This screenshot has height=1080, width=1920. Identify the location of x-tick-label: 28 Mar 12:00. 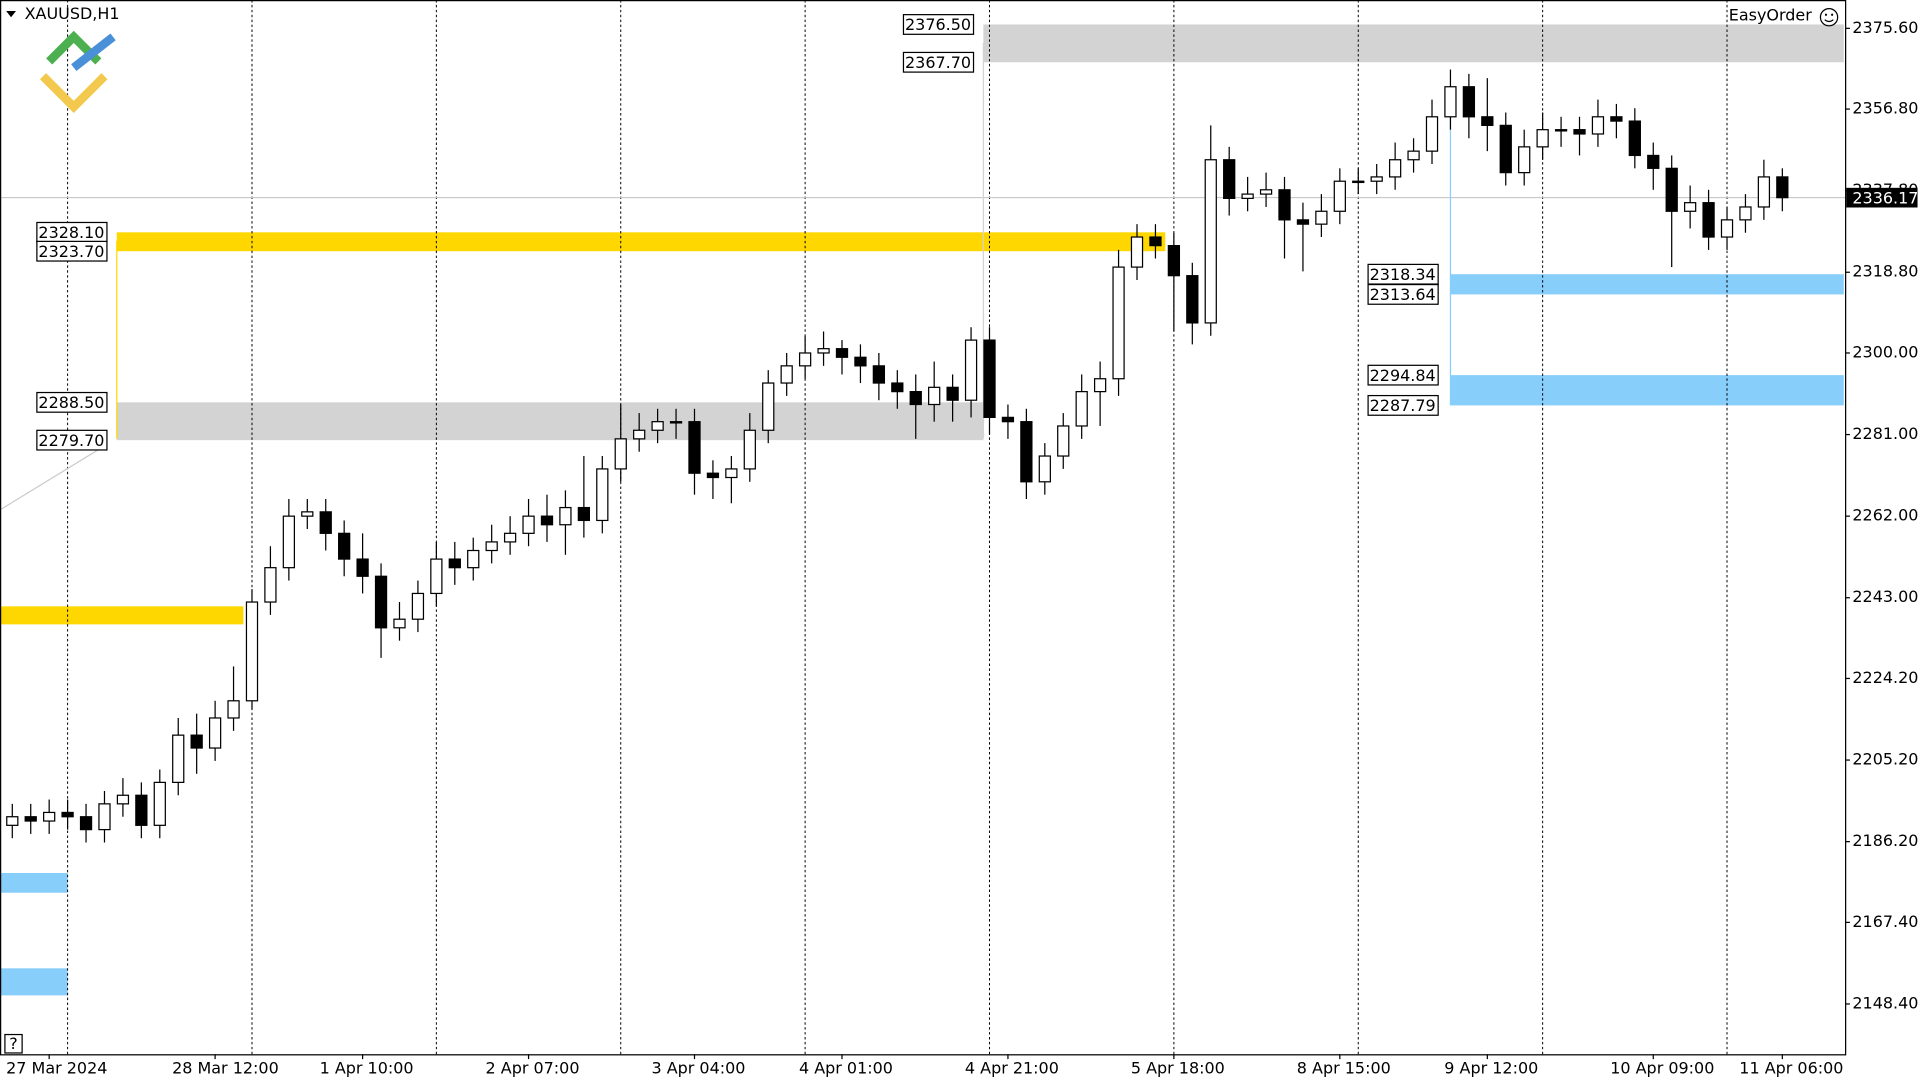
(225, 1067).